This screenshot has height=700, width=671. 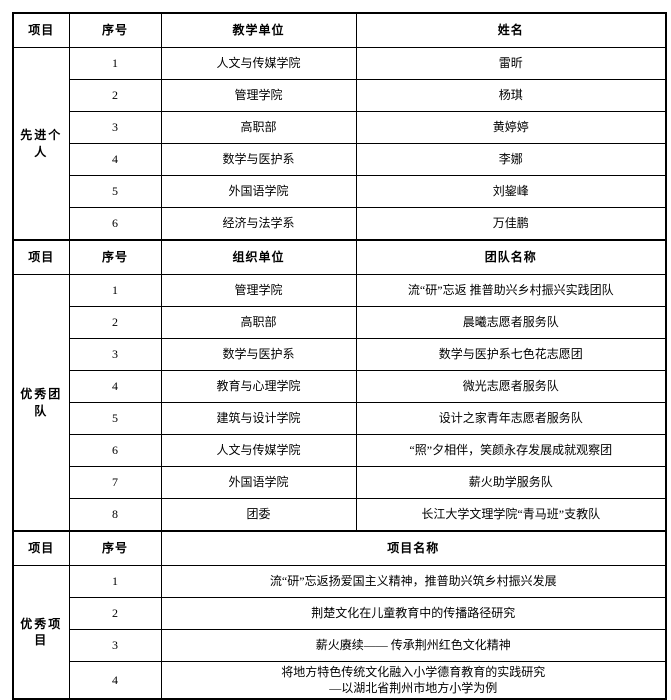 I want to click on column-header-org-unit: 组织单位, so click(x=258, y=257).